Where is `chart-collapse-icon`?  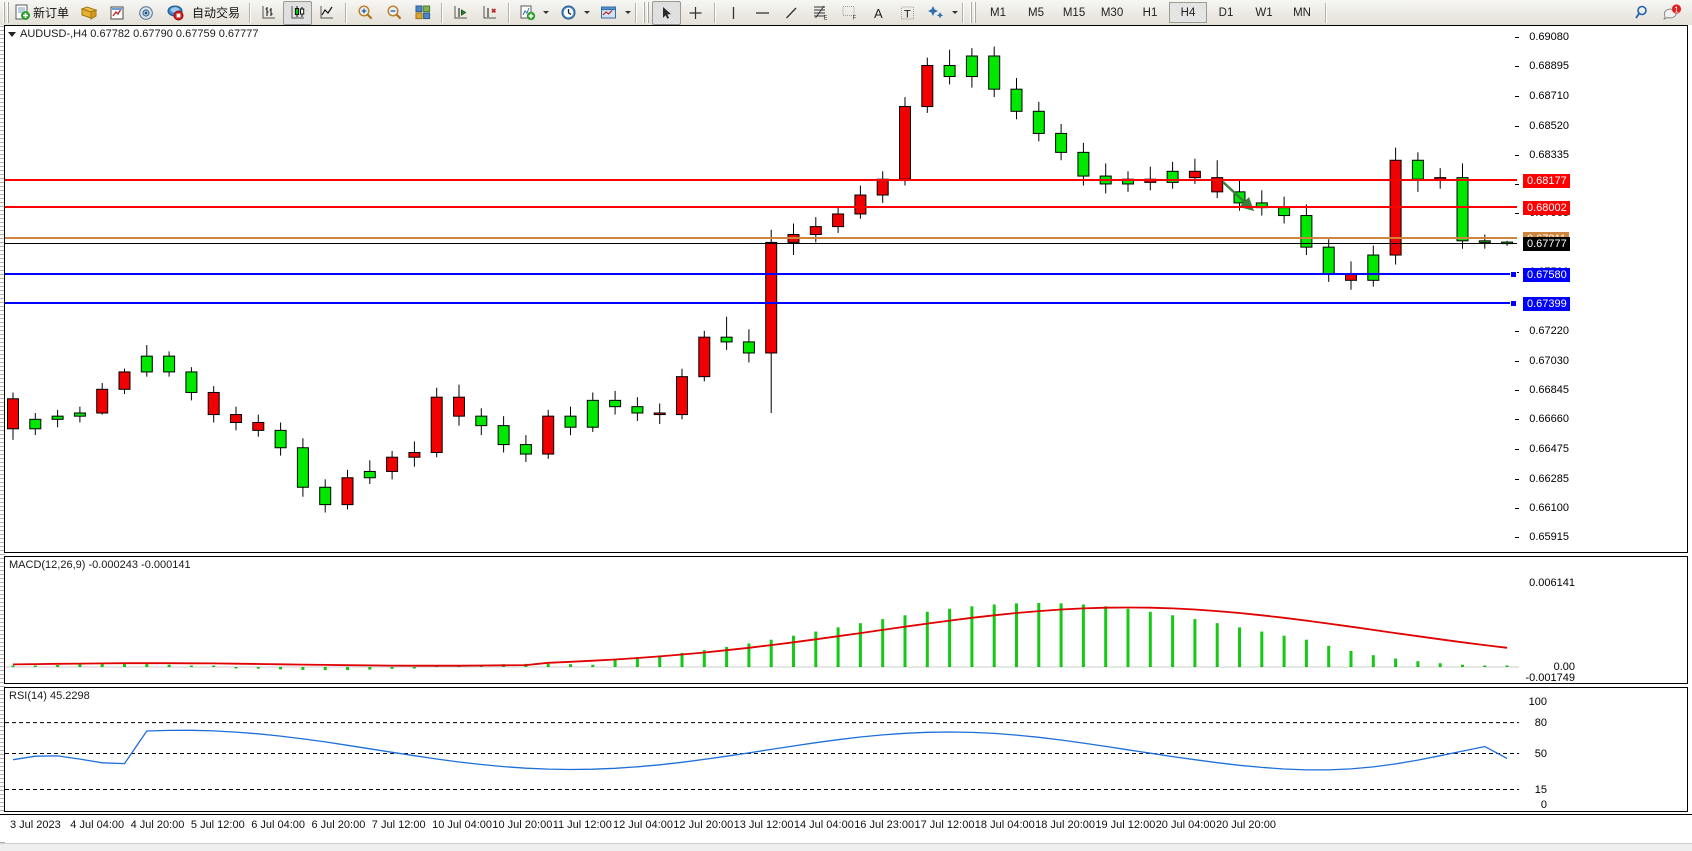
chart-collapse-icon is located at coordinates (12, 34).